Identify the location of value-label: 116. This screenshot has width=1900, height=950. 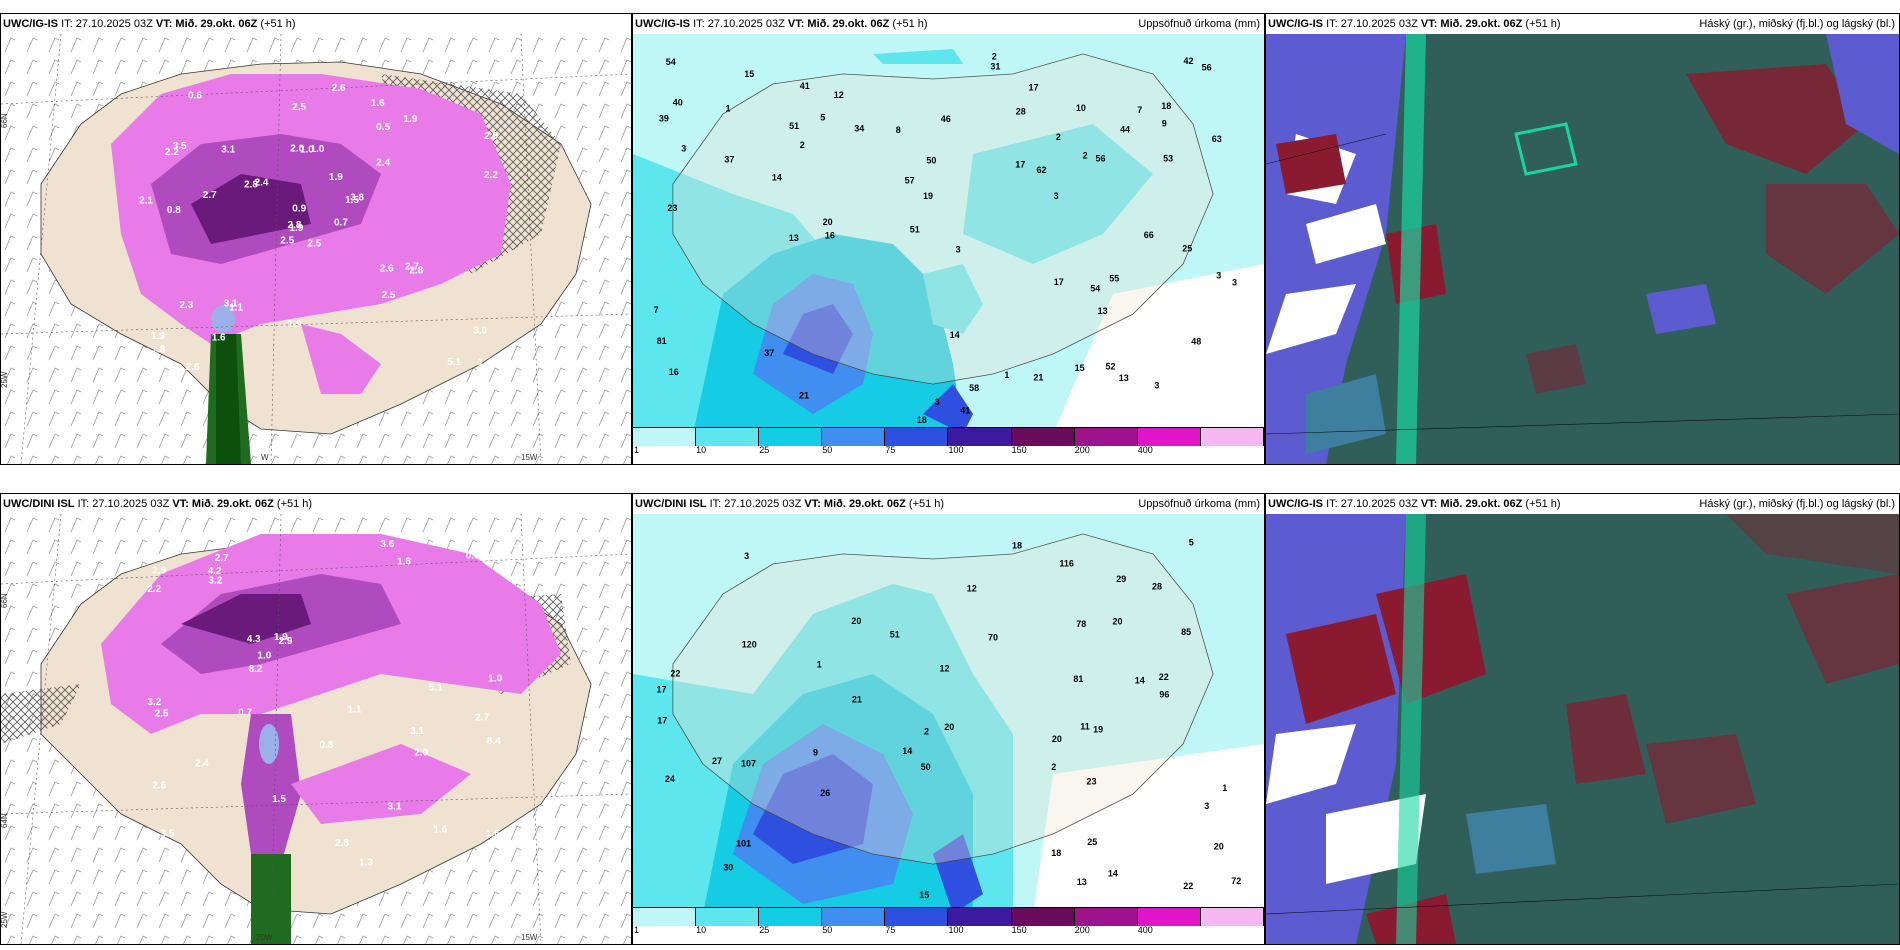
(1066, 564).